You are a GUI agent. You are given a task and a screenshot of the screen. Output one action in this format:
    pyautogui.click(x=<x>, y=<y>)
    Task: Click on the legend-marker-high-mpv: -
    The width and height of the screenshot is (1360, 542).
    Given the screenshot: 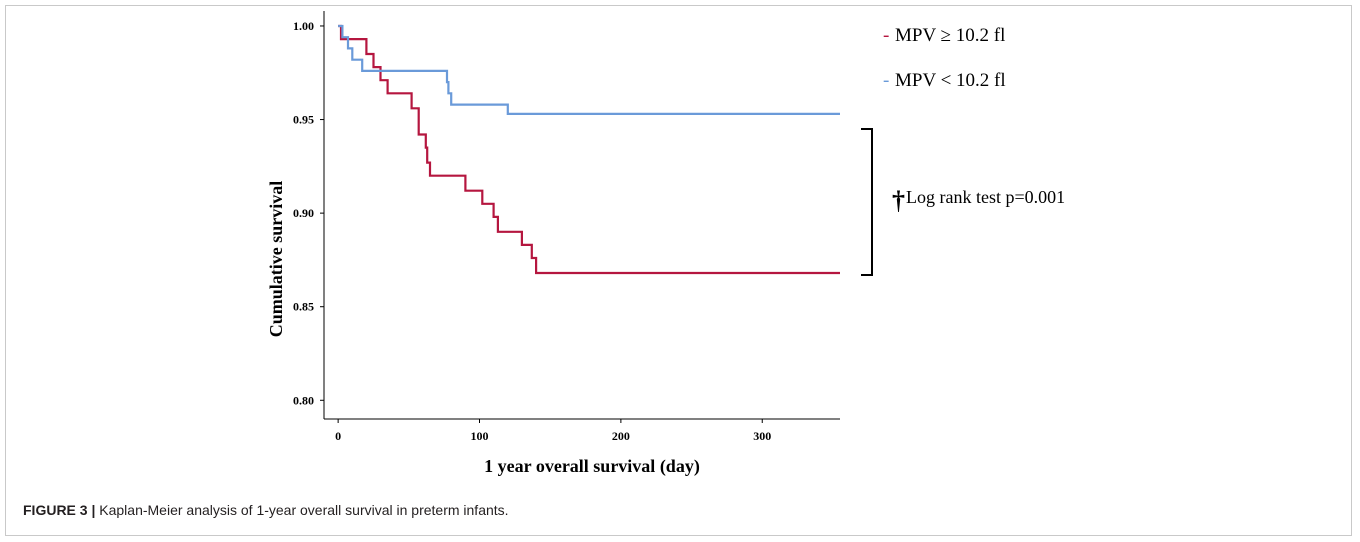 What is the action you would take?
    pyautogui.click(x=886, y=35)
    